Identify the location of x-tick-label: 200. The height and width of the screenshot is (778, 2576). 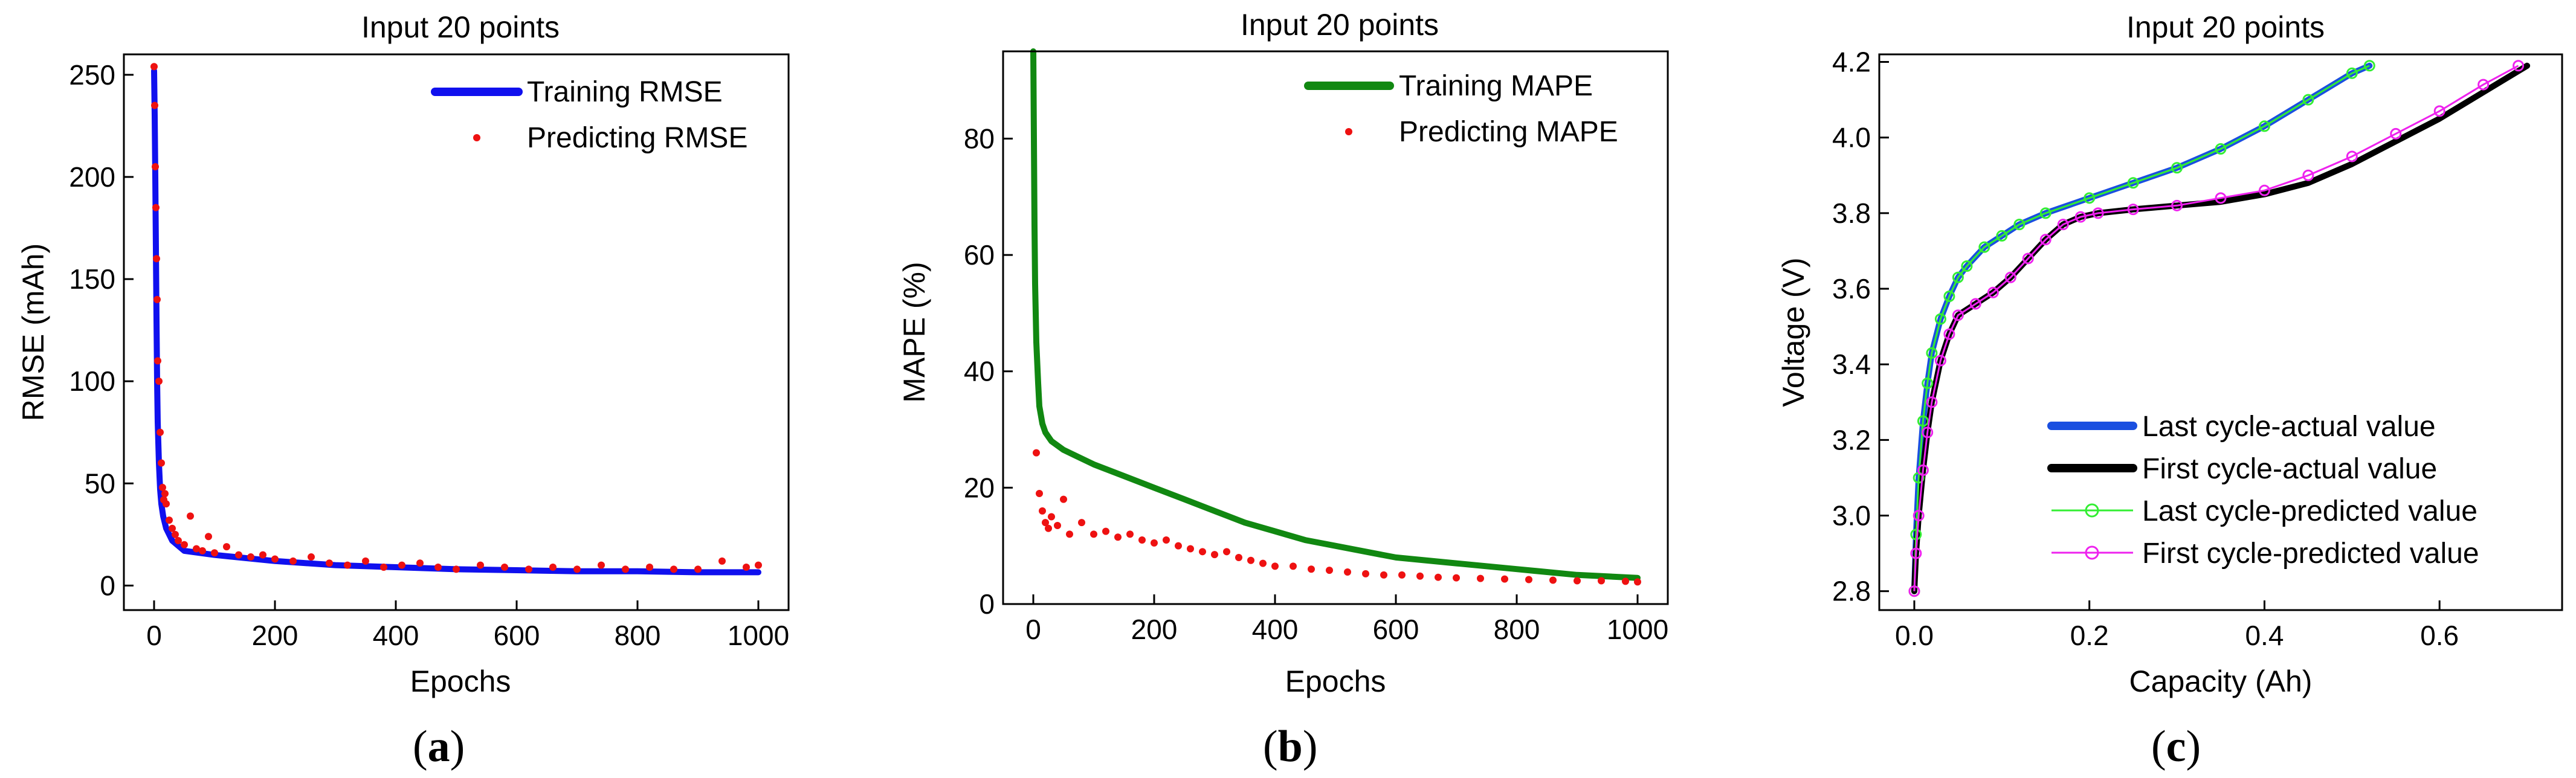
(1154, 629).